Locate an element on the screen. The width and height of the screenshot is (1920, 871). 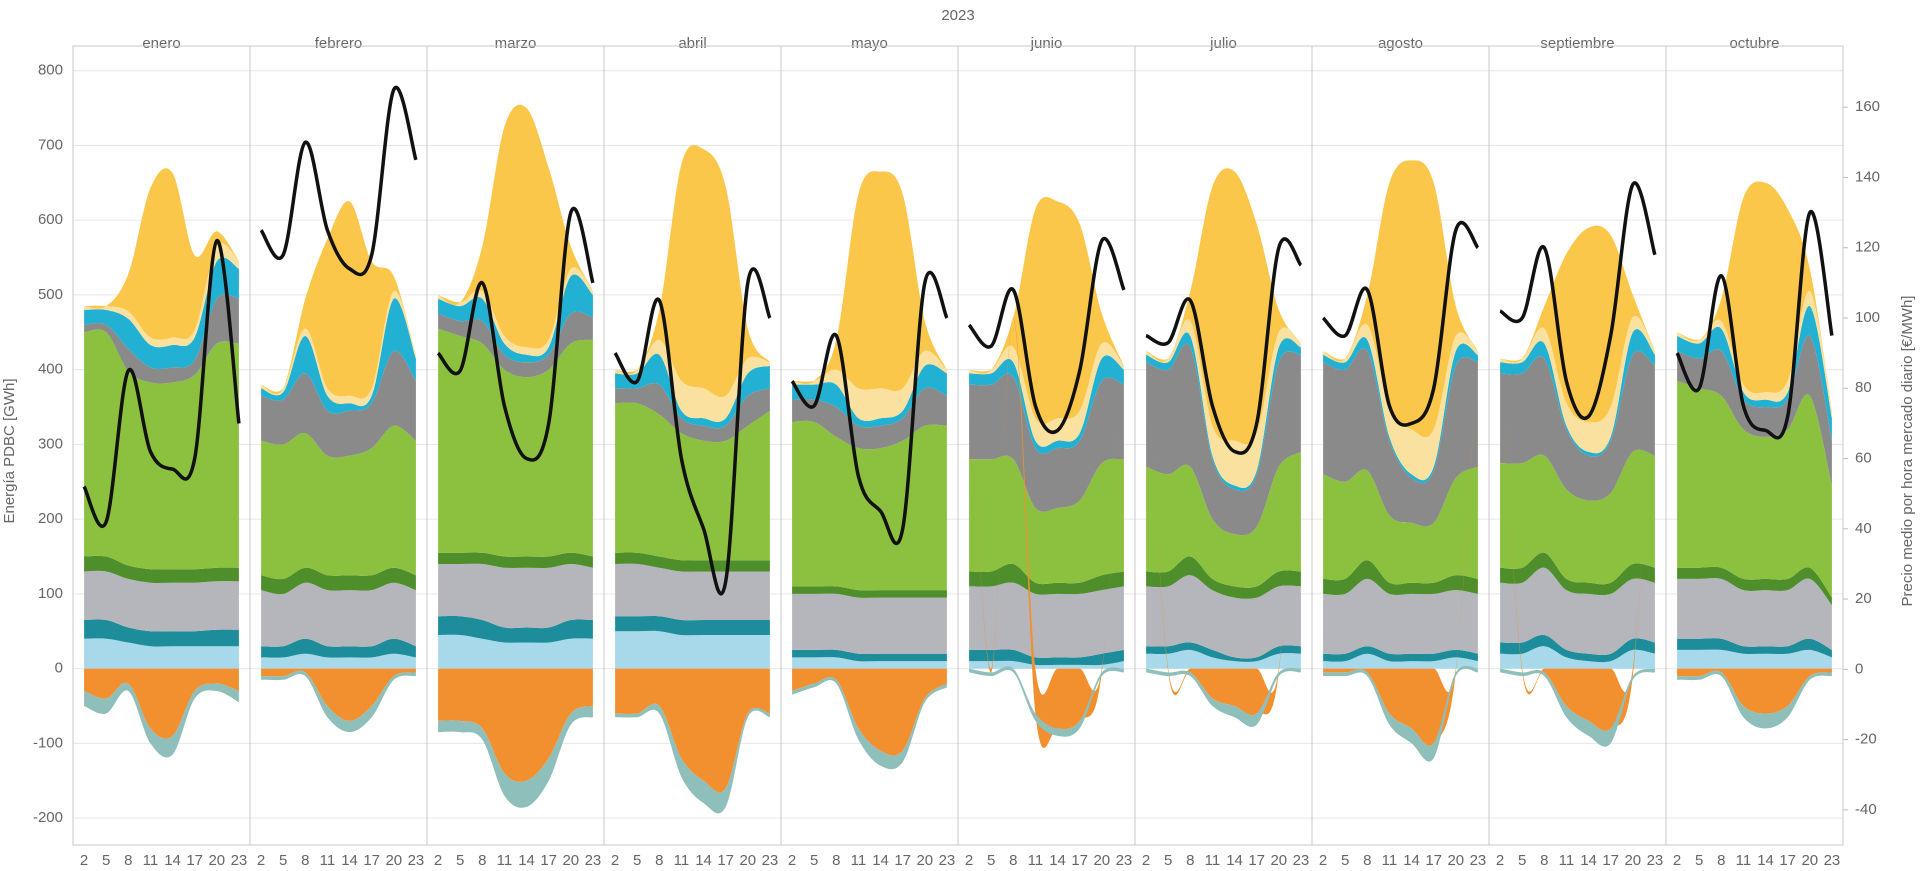
panel-label: mayo is located at coordinates (869, 43).